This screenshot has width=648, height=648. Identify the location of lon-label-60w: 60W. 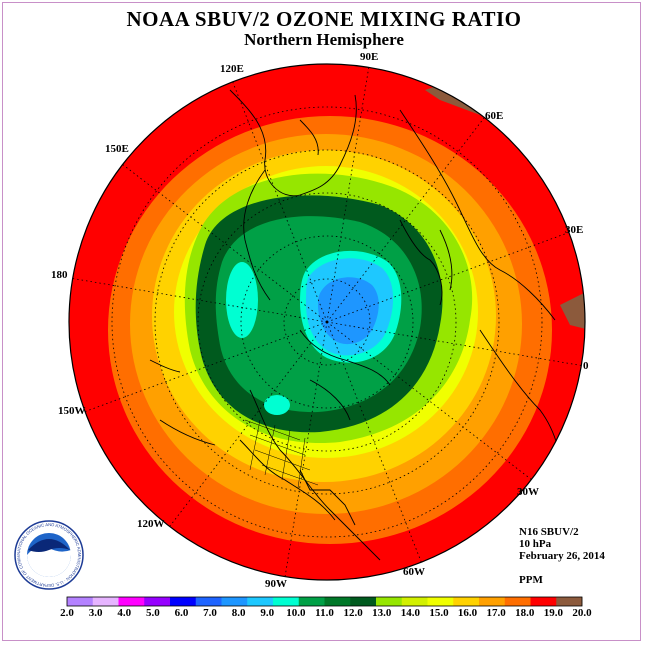
(414, 572).